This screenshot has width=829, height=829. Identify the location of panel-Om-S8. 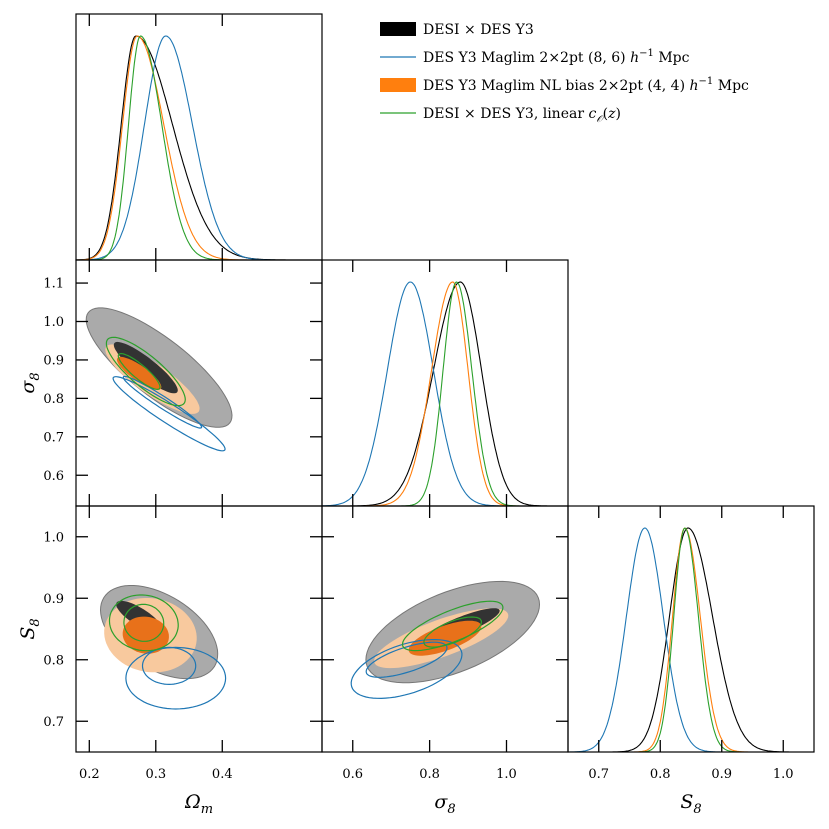
(163, 647).